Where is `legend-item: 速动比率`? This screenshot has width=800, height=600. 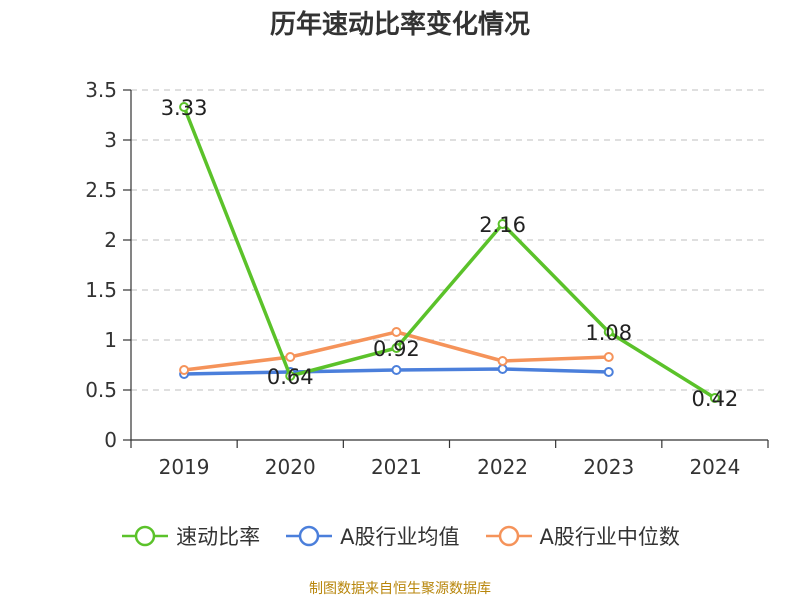
legend-item: 速动比率 is located at coordinates (190, 536).